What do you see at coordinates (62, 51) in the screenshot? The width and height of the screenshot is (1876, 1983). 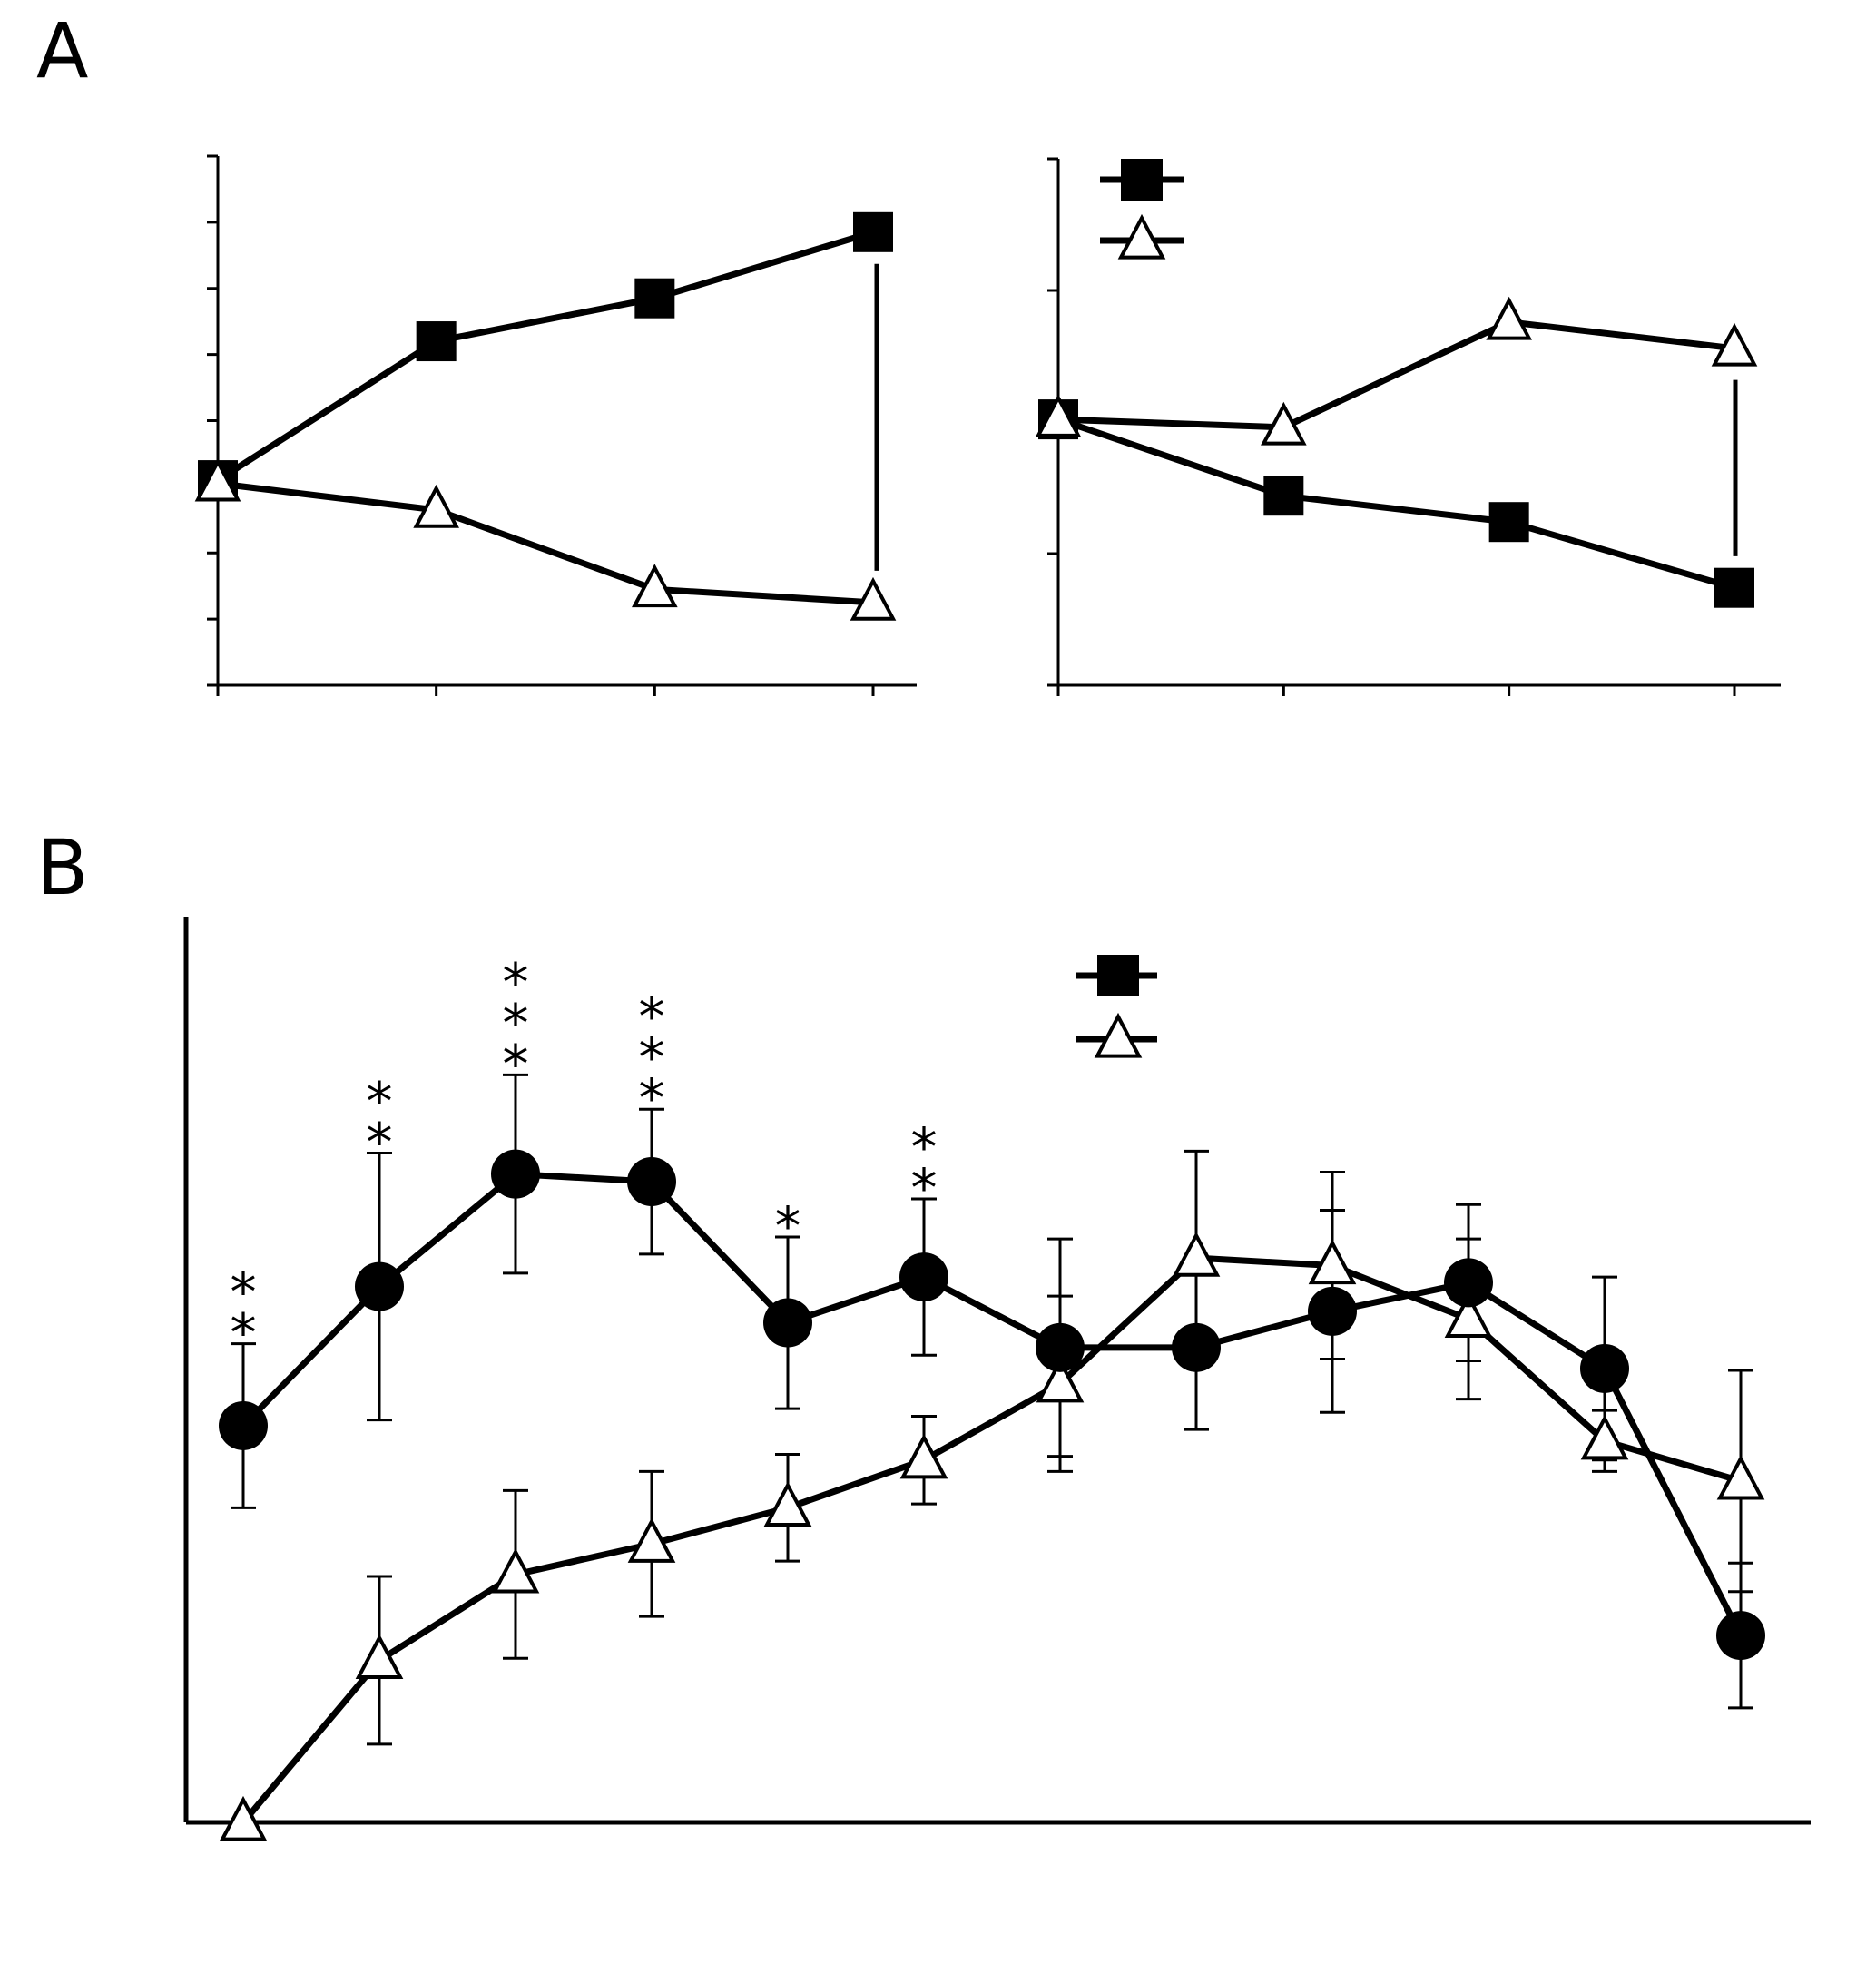 I see `panel-a-label: A` at bounding box center [62, 51].